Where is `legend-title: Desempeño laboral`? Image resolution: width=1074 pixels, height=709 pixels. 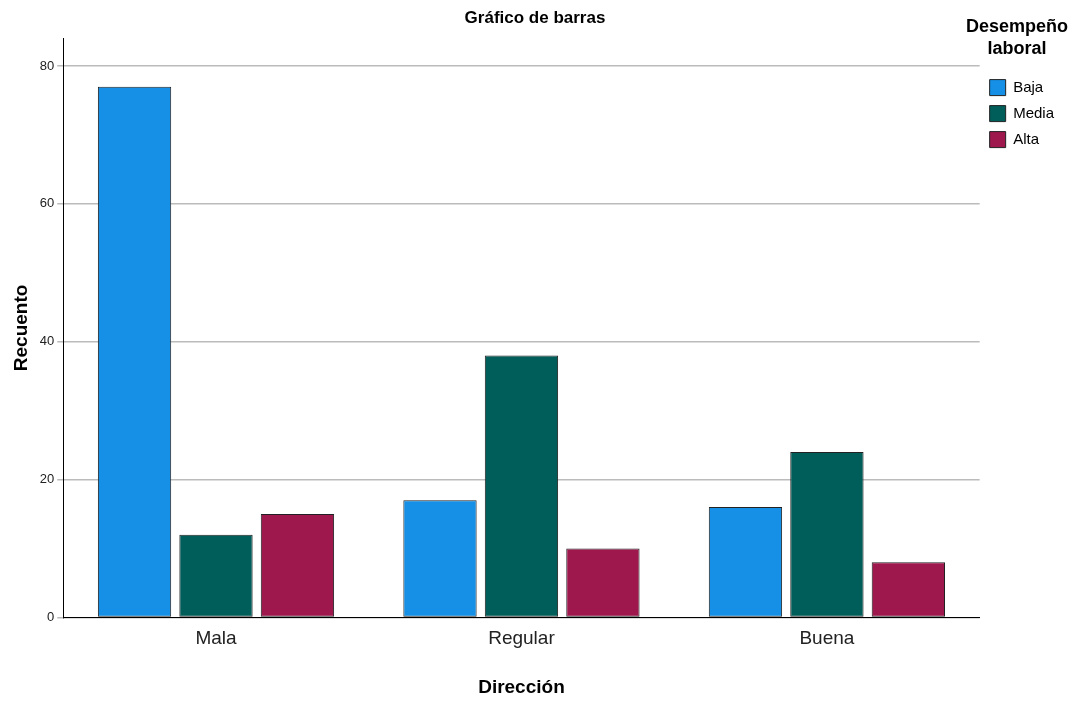 legend-title: Desempeño laboral is located at coordinates (1017, 36).